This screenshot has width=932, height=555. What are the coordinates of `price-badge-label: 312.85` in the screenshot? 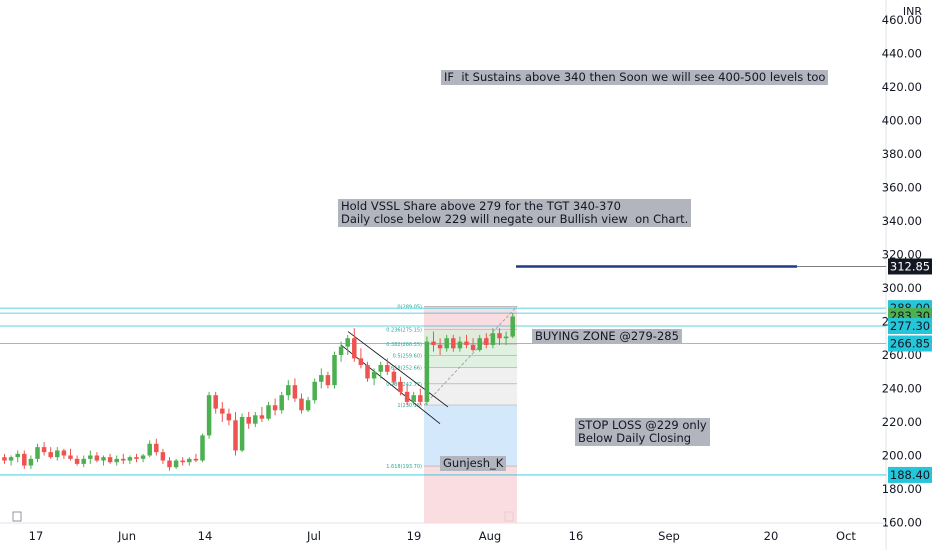 It's located at (910, 266).